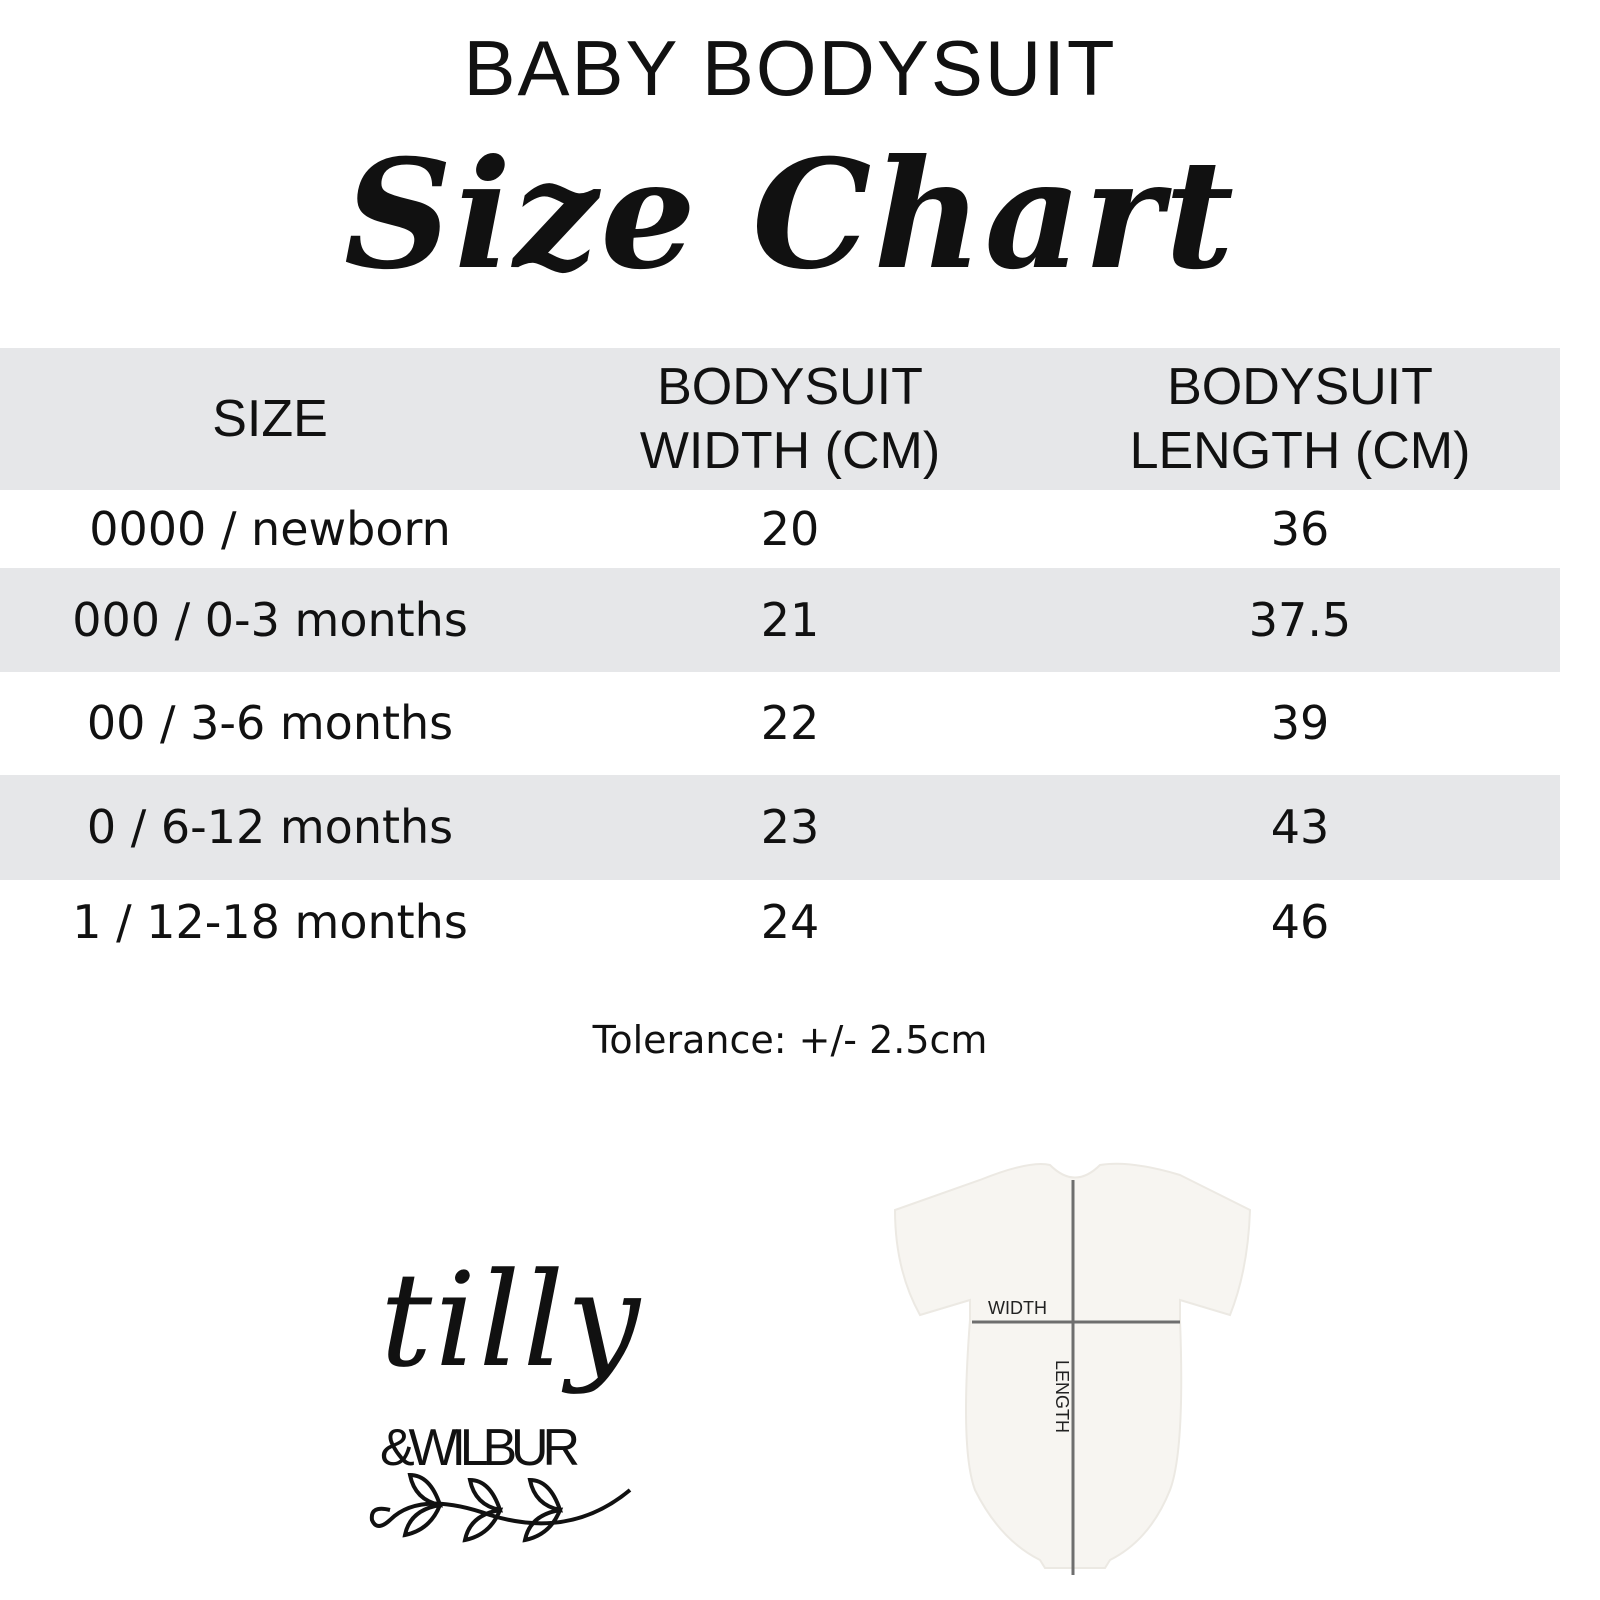 This screenshot has height=1600, width=1600. I want to click on width-cell: 20, so click(790, 529).